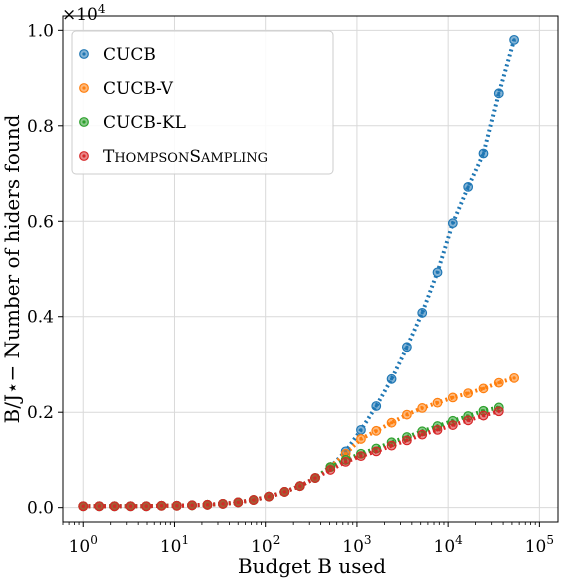 This screenshot has height=582, width=566. I want to click on y-axis-label: B/J⋆− Number of hiders found, so click(12, 268).